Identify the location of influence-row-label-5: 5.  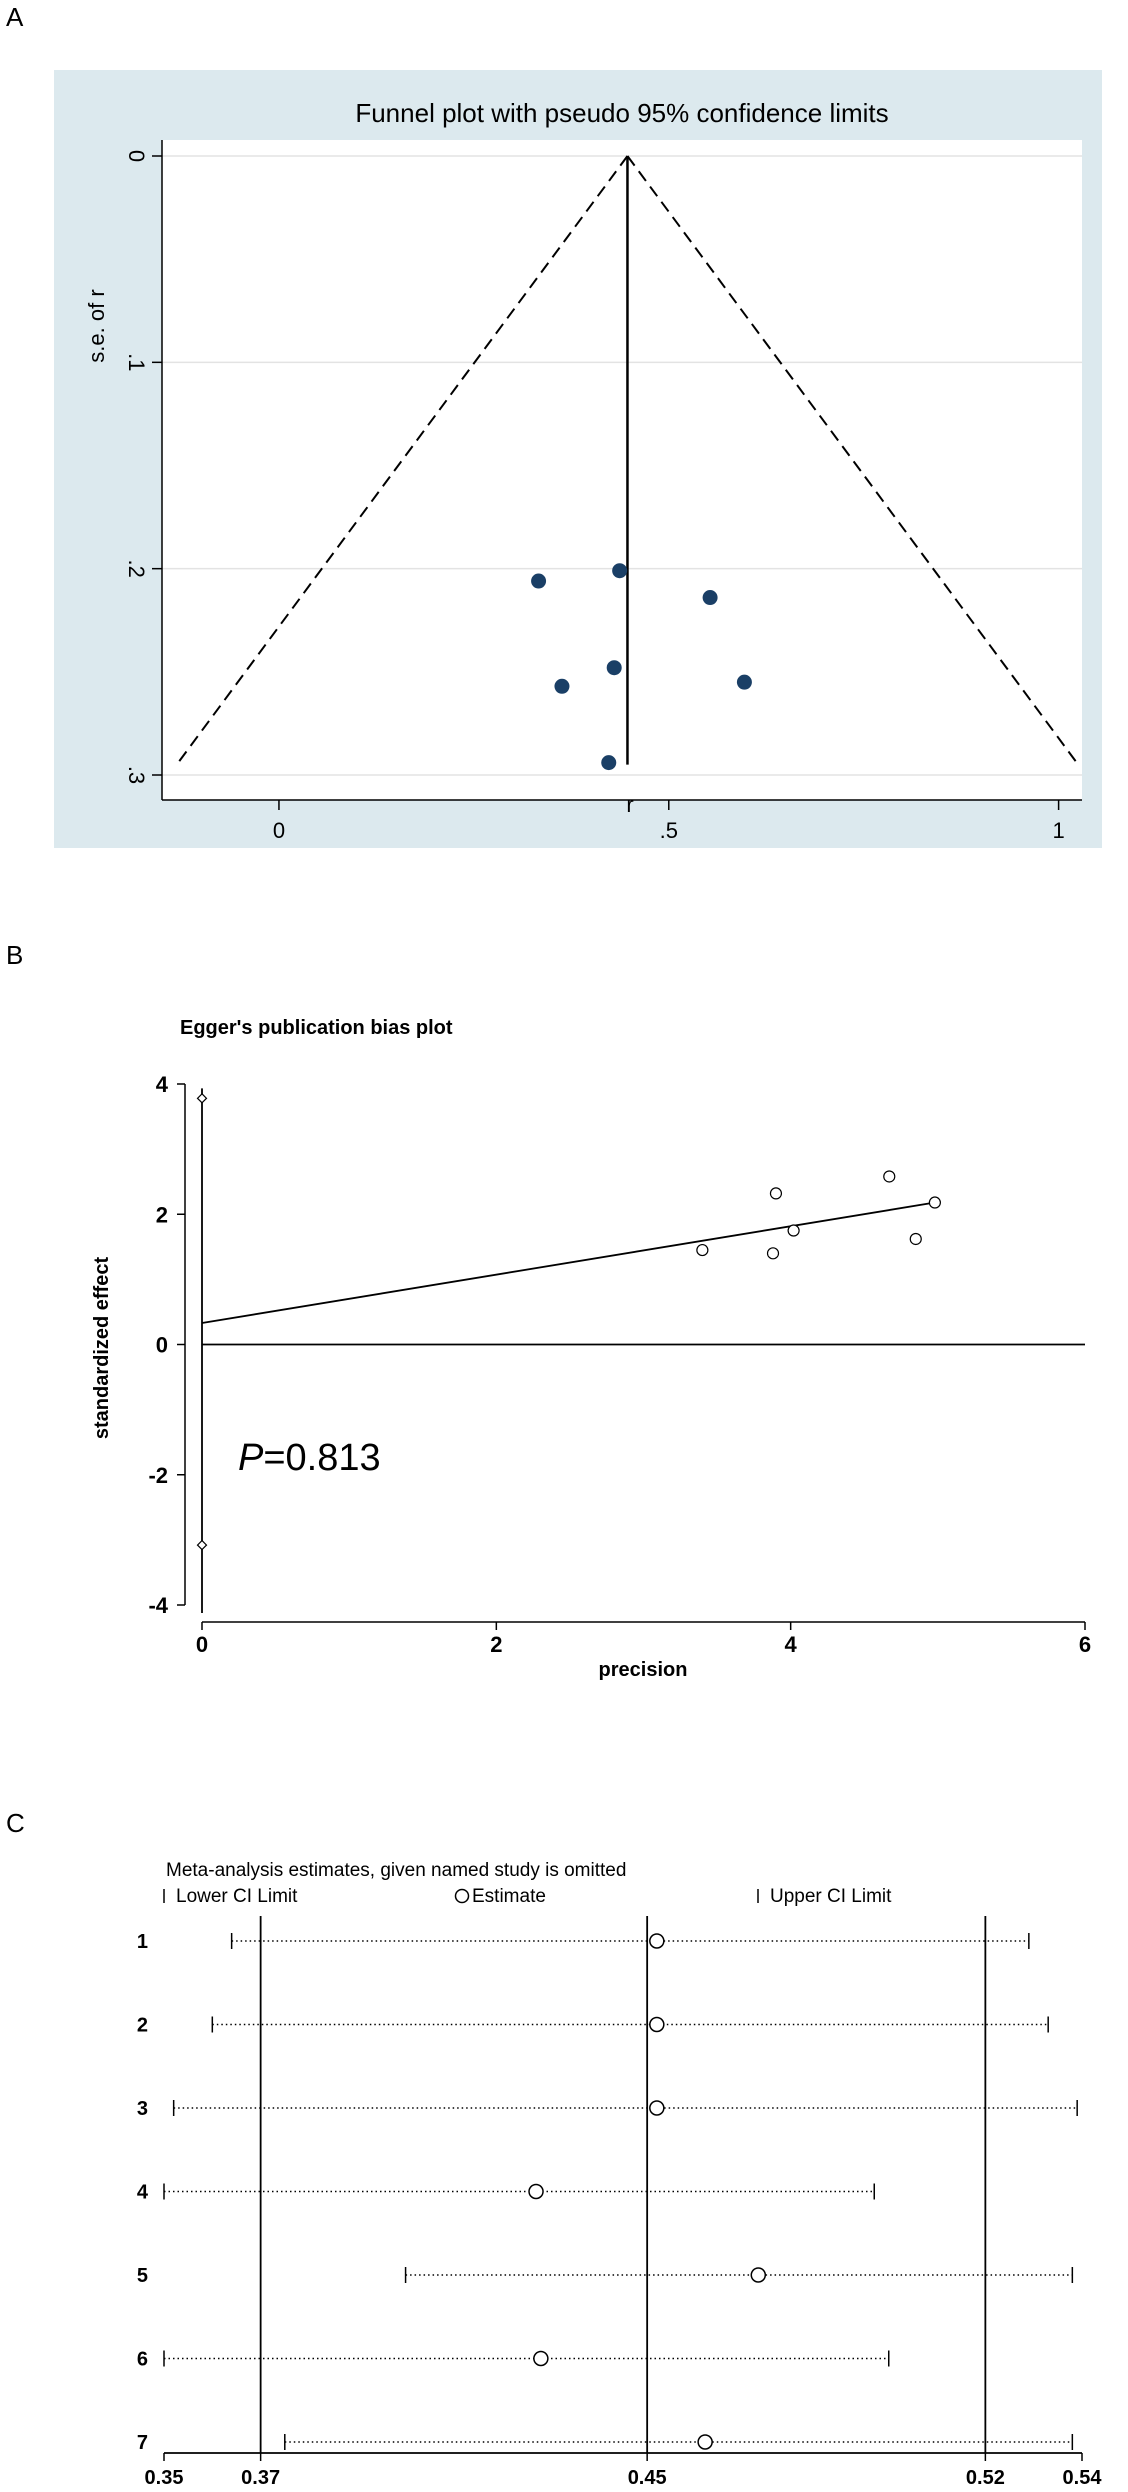
(142, 2276).